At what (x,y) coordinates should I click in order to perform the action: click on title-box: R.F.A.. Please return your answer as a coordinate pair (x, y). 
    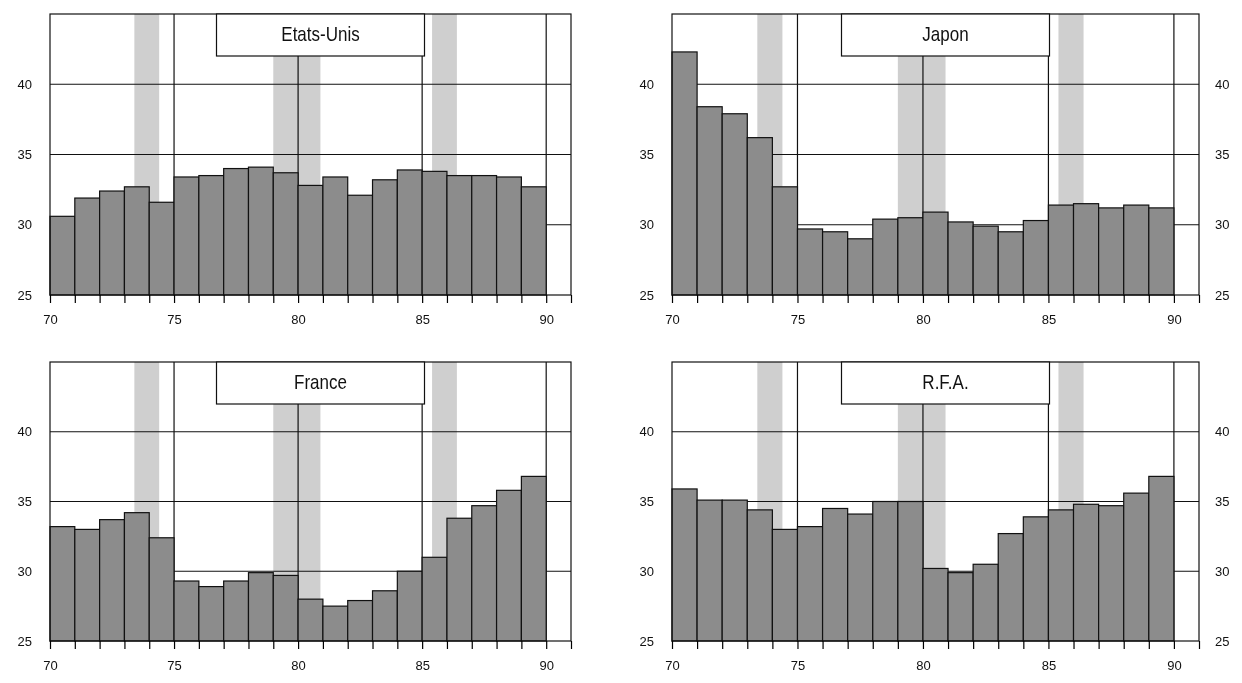
    Looking at the image, I should click on (945, 383).